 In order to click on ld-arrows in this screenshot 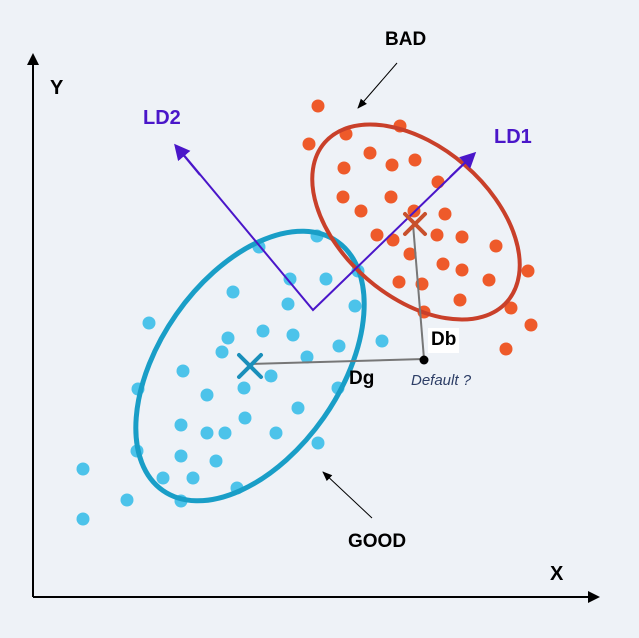, I will do `click(325, 229)`.